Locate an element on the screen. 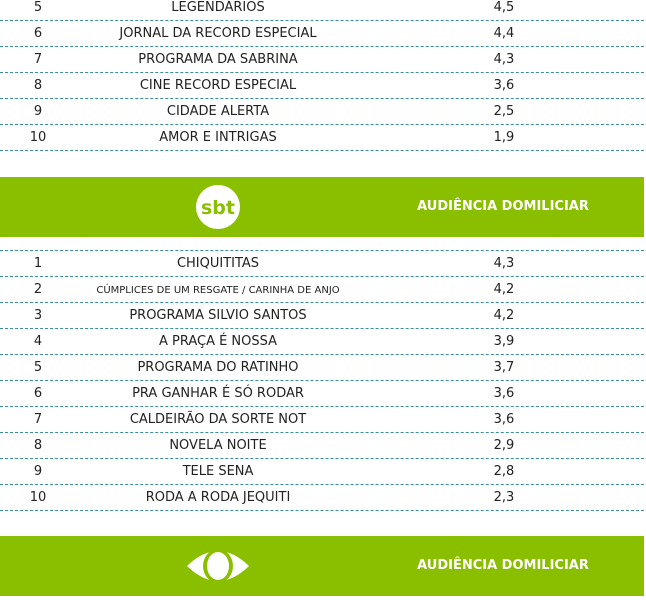  rating-cell: 1,9 is located at coordinates (504, 137).